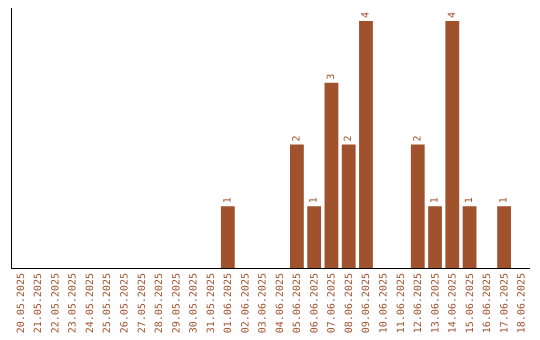  Describe the element at coordinates (332, 303) in the screenshot. I see `x-tick-label: 07.06.2025` at that location.